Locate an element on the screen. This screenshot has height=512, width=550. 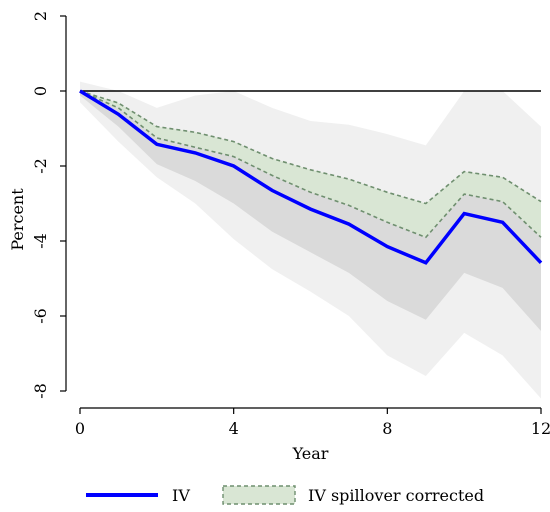
legend: IV IV spillover corrected is located at coordinates (285, 495).